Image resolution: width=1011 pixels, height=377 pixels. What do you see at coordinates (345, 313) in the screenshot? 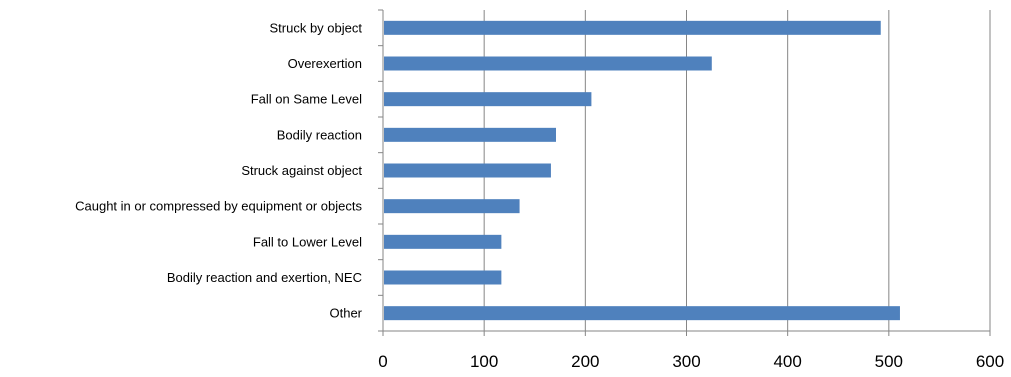
I see `category-label: Other` at bounding box center [345, 313].